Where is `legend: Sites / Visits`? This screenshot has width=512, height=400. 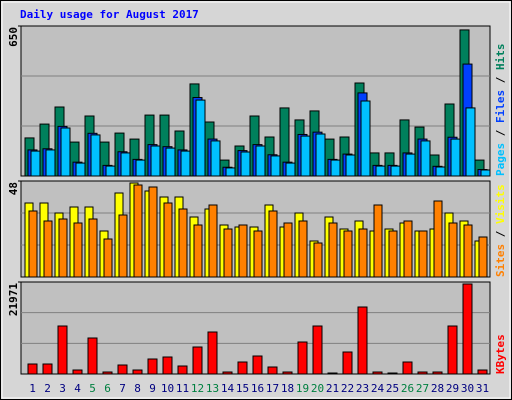
legend: Sites / Visits is located at coordinates (500, 230).